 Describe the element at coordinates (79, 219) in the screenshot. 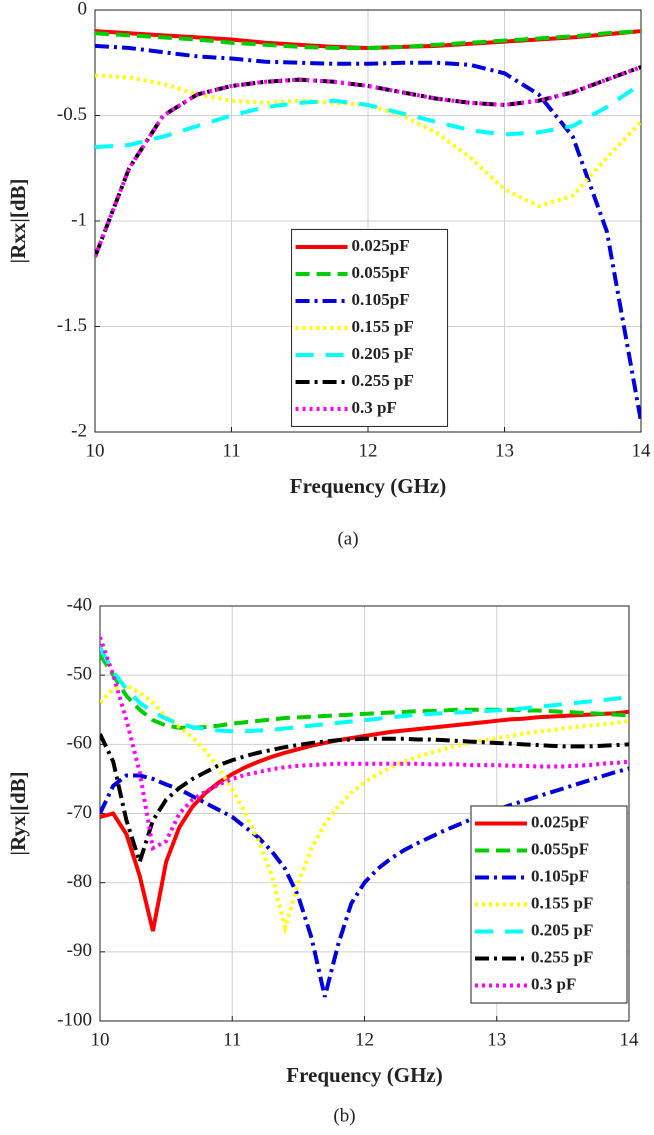

I see `y-tick-label: -1` at that location.